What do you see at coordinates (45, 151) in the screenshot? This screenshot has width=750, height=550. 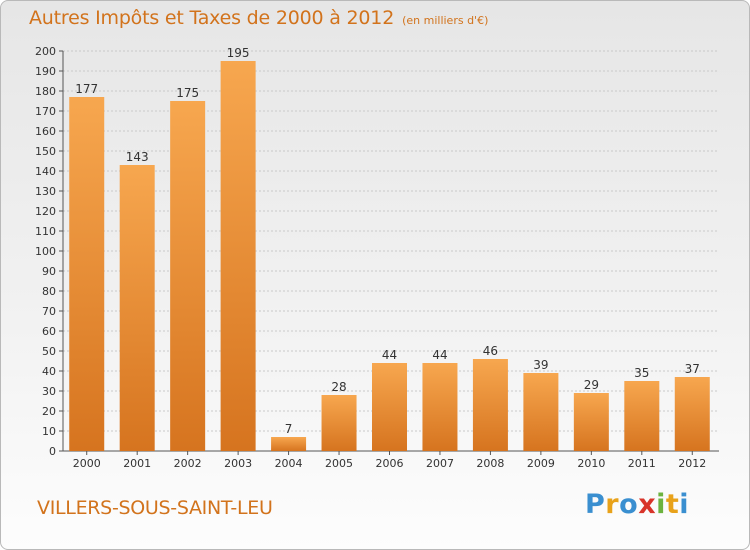 I see `y-tick-label: 150` at bounding box center [45, 151].